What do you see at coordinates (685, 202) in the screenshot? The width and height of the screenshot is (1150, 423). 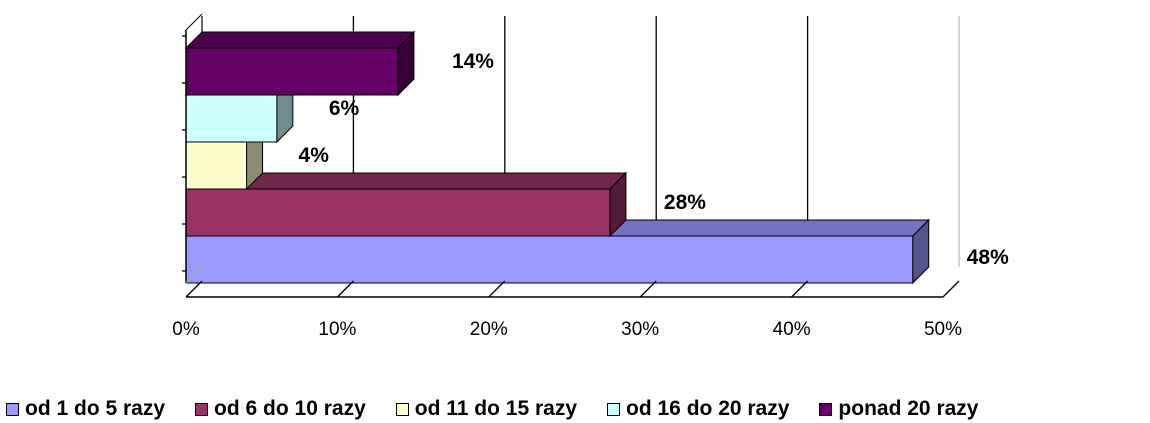 I see `data-label: 28%` at bounding box center [685, 202].